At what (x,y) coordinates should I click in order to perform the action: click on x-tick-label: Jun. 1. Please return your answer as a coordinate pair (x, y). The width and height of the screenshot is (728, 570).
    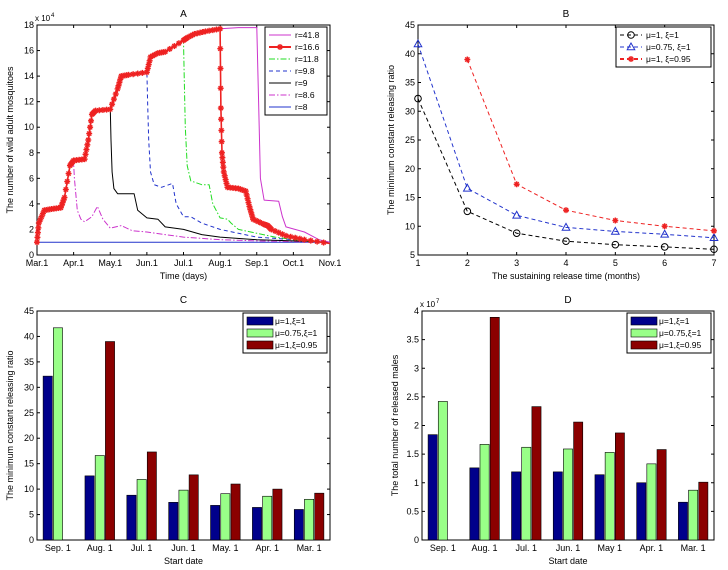
    Looking at the image, I should click on (183, 548).